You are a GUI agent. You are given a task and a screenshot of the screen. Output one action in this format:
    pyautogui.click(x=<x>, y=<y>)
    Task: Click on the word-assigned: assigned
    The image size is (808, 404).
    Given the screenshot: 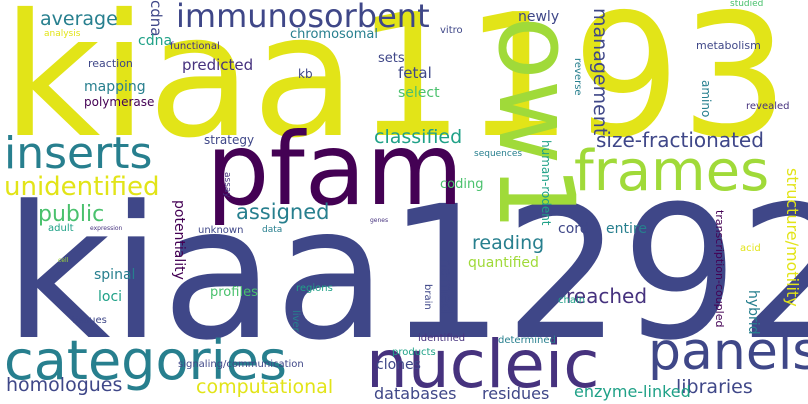 What is the action you would take?
    pyautogui.click(x=283, y=212)
    